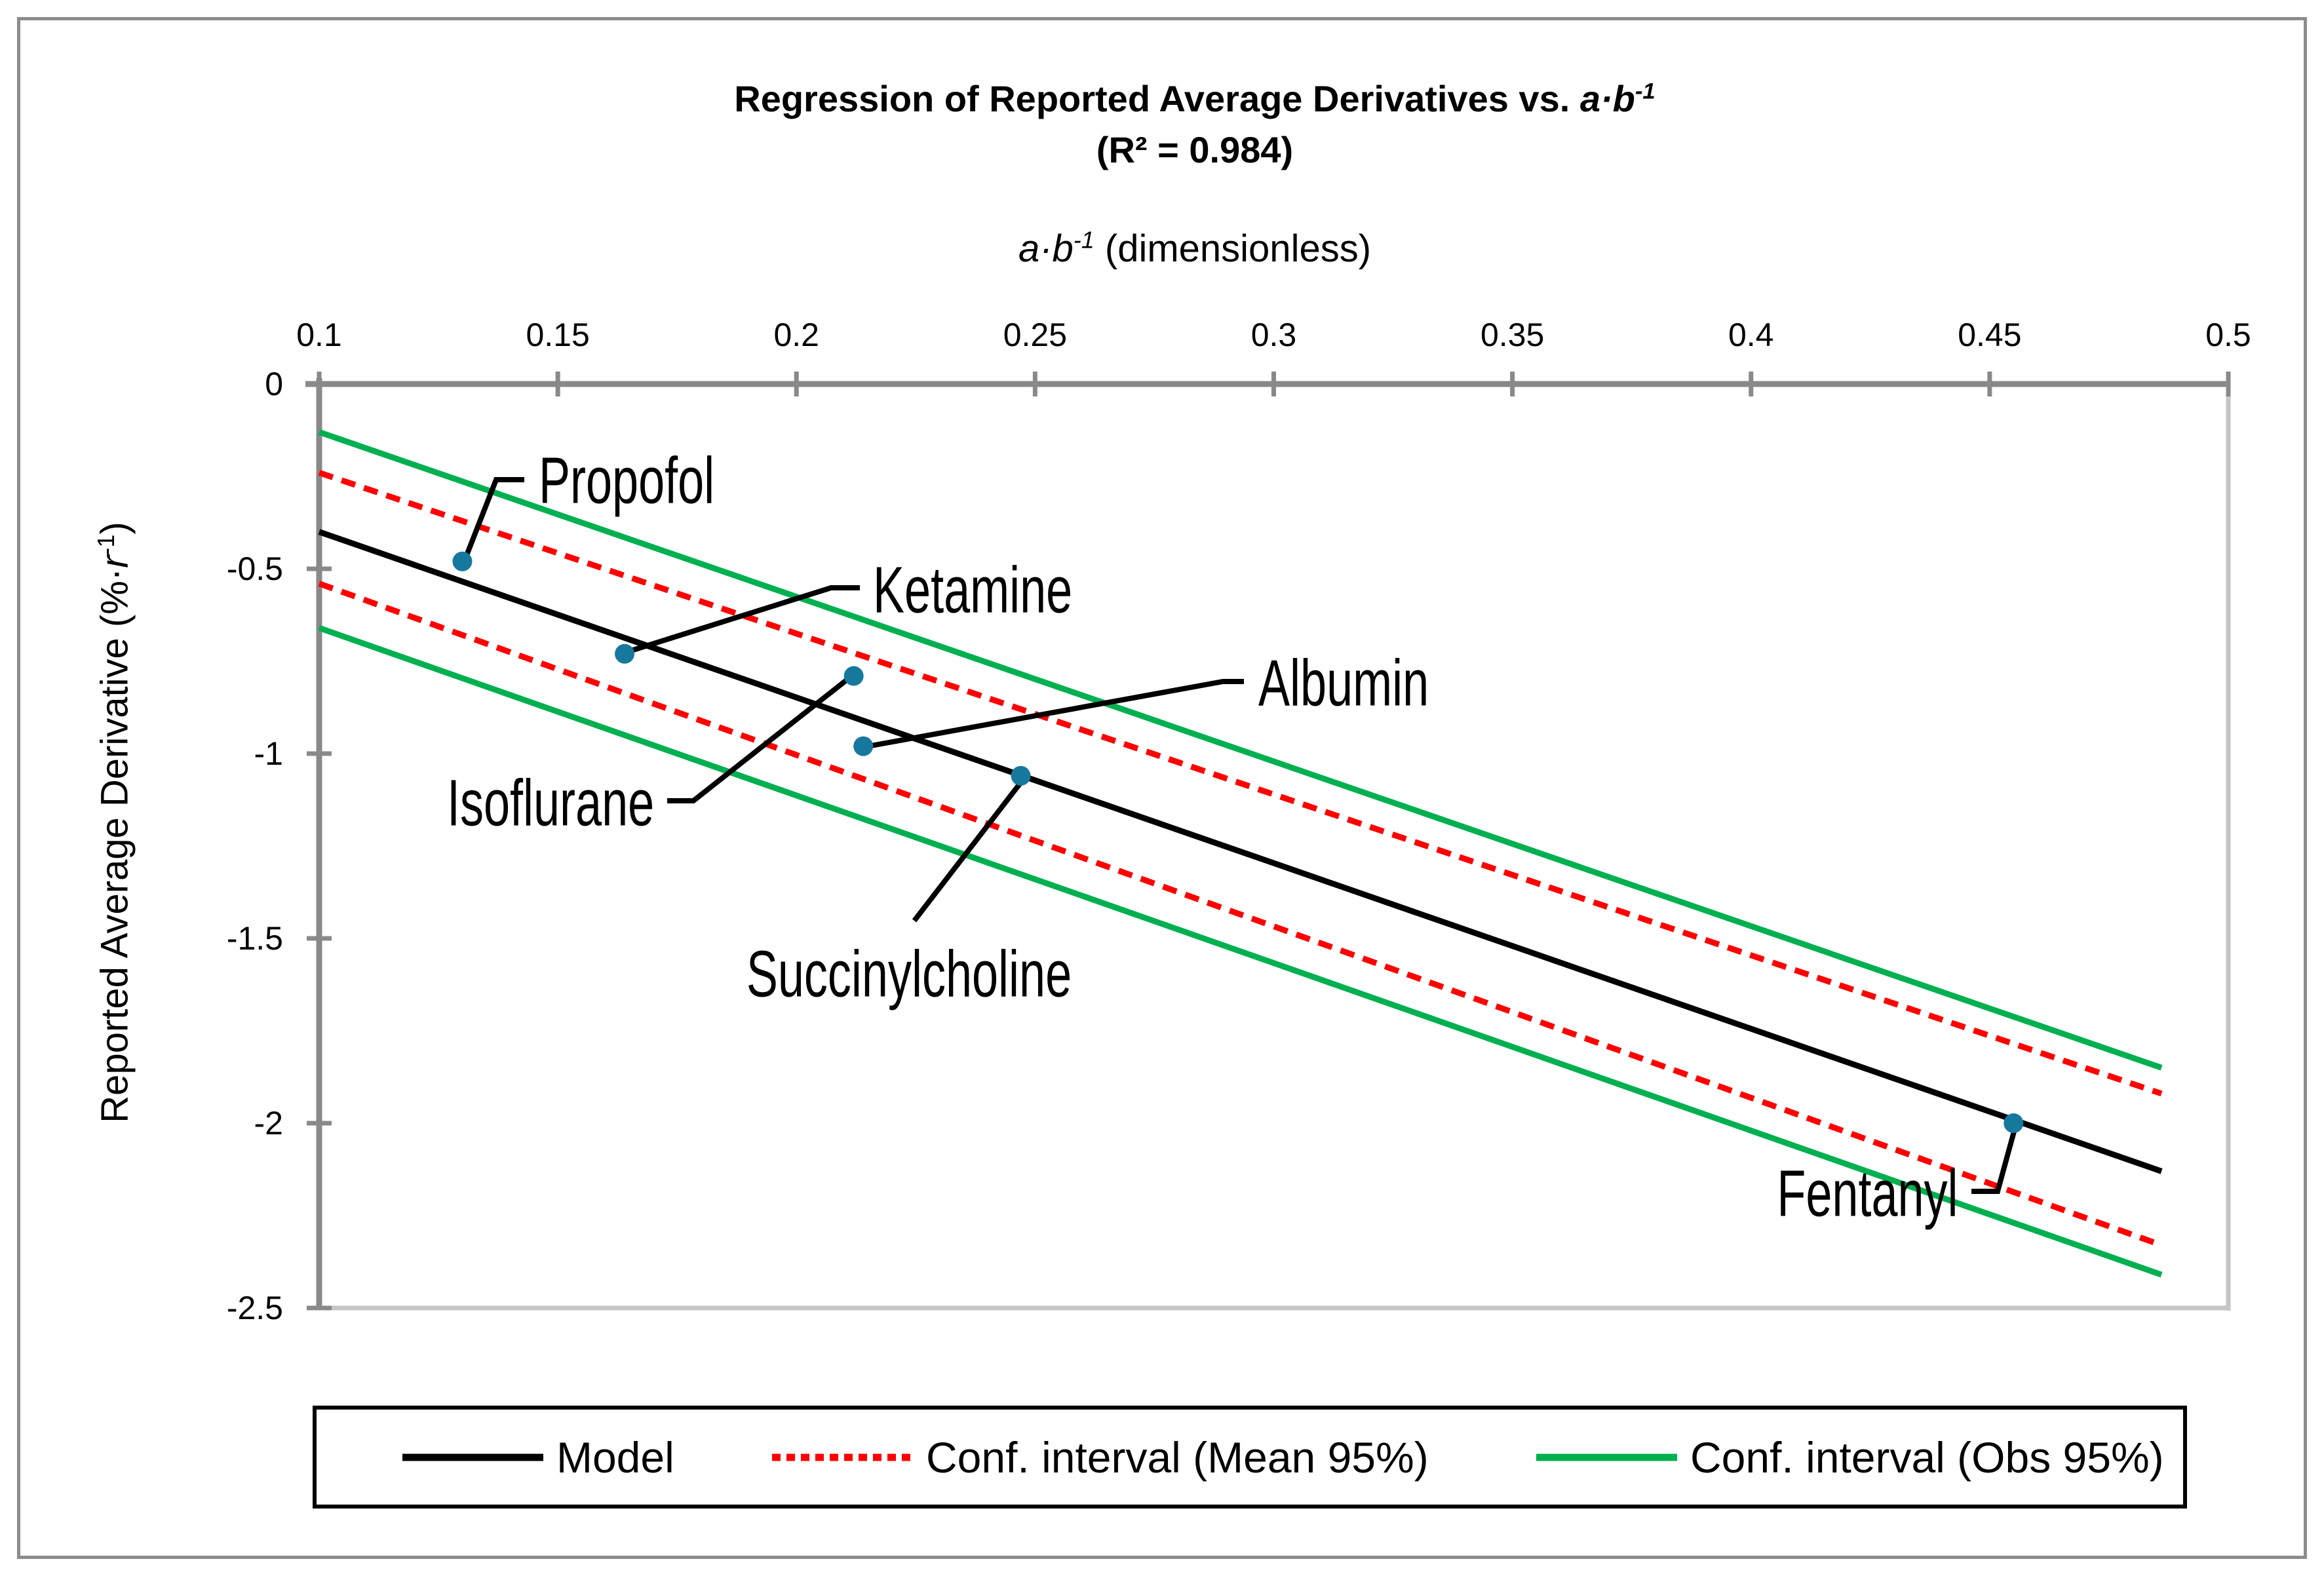 The image size is (2324, 1576). Describe the element at coordinates (274, 384) in the screenshot. I see `y-tick-label: 0` at that location.